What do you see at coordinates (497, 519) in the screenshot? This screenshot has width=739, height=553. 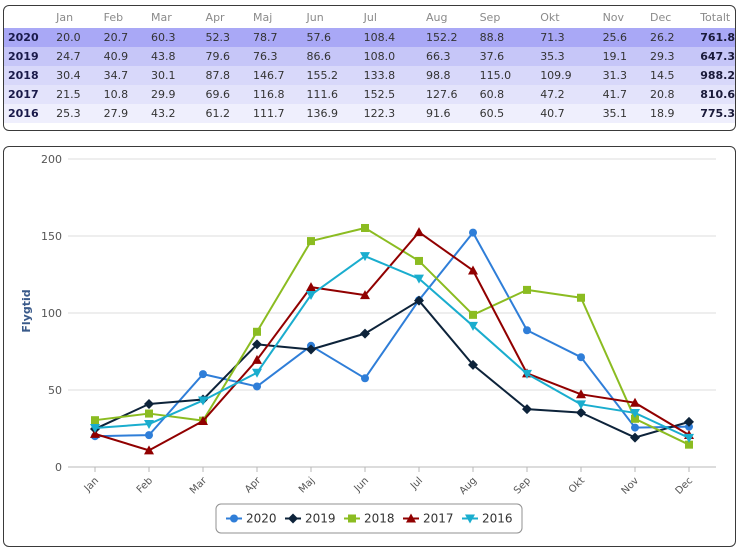 I see `legend-label: 2016` at bounding box center [497, 519].